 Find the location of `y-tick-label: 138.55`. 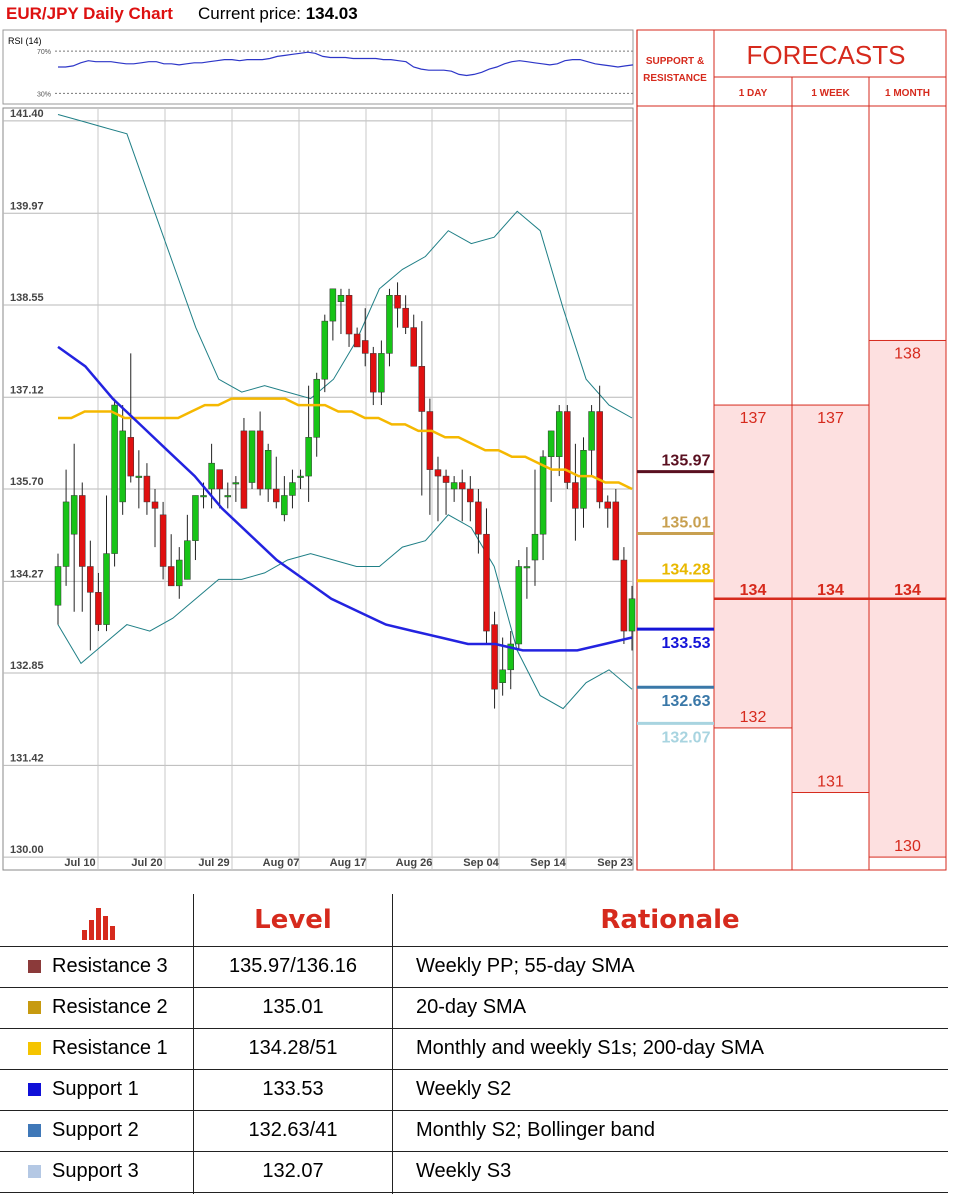

y-tick-label: 138.55 is located at coordinates (27, 298).